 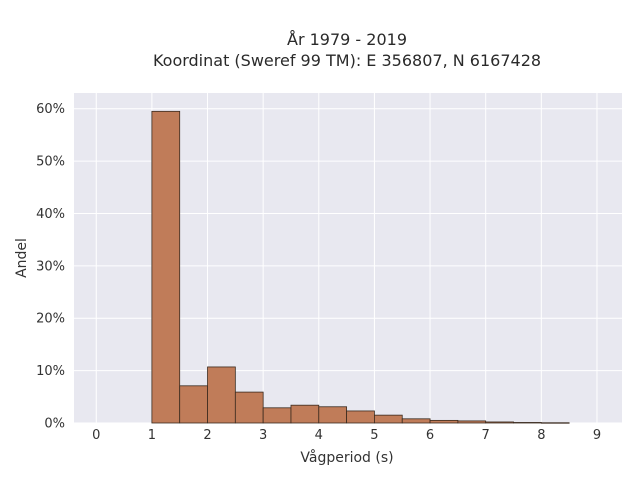 I want to click on y-tick-label-1: 10%, so click(x=50, y=371).